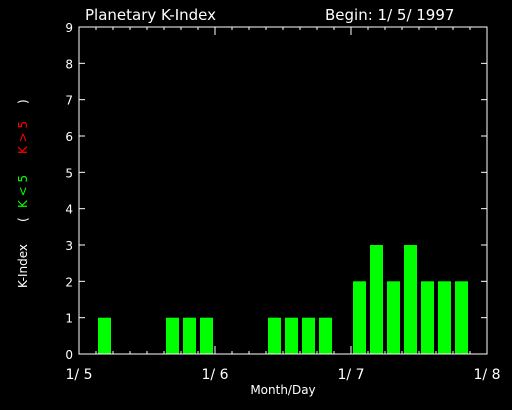 The image size is (512, 410). What do you see at coordinates (69, 319) in the screenshot?
I see `y-tick-label: 1` at bounding box center [69, 319].